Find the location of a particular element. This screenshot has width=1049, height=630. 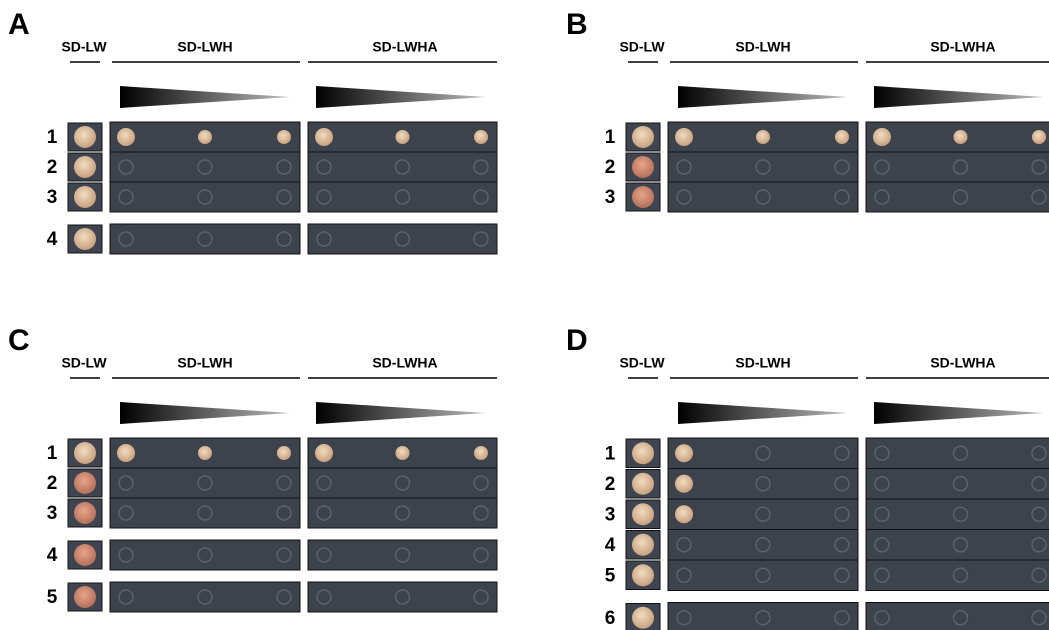

row-number: 4 is located at coordinates (52, 555).